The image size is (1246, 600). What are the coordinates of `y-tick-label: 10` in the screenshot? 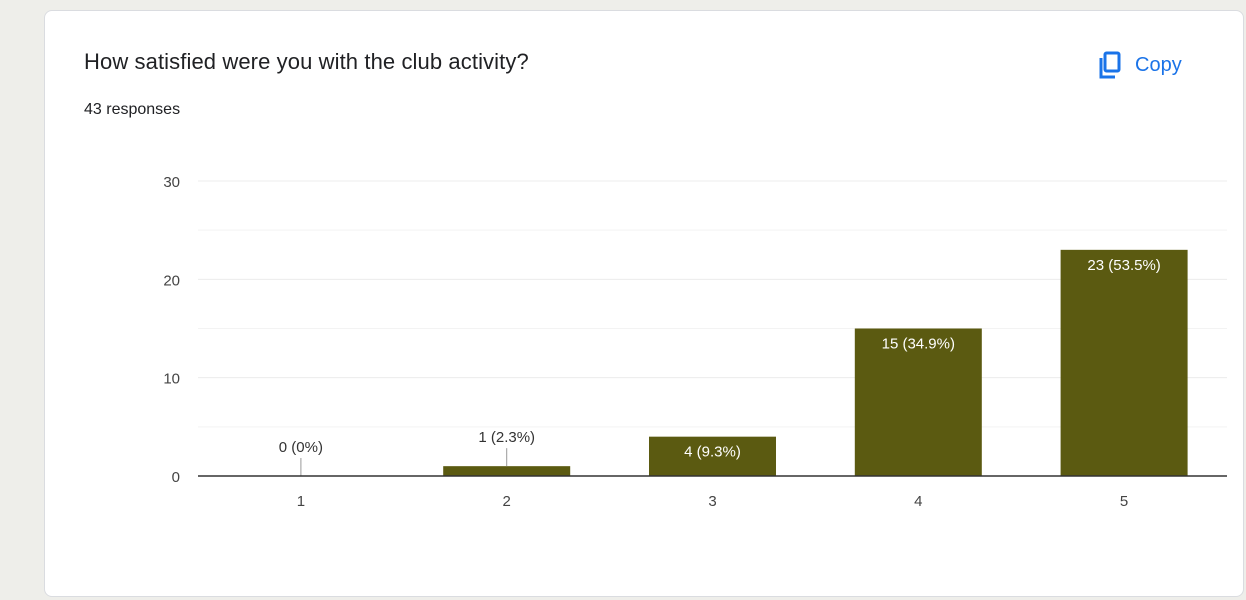 It's located at (171, 379).